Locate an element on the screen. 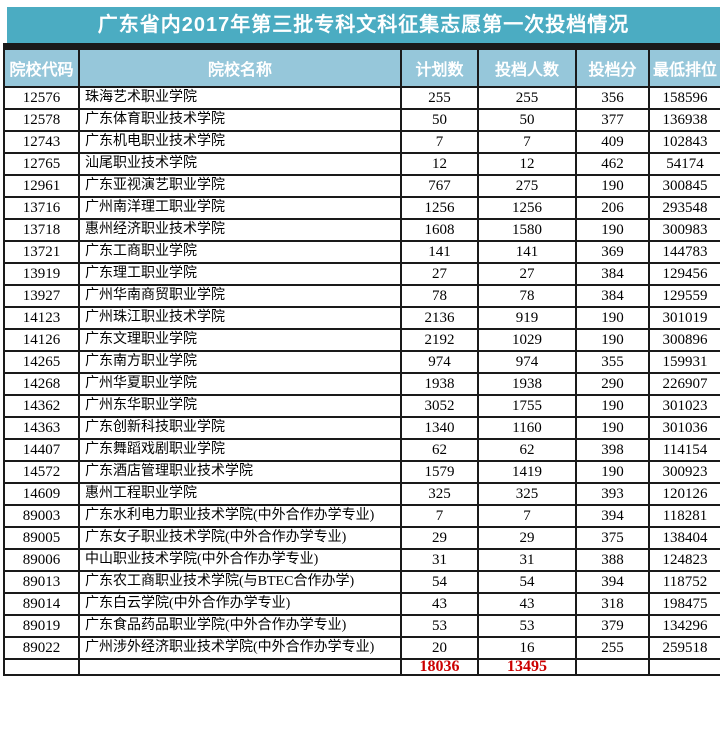  cast-count: 275 is located at coordinates (527, 186).